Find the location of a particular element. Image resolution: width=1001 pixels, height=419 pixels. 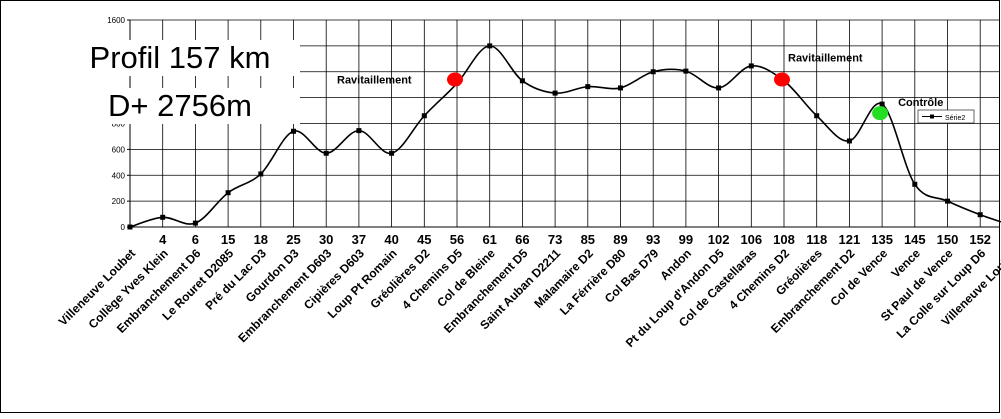

x-tick-label: 106 is located at coordinates (751, 239).